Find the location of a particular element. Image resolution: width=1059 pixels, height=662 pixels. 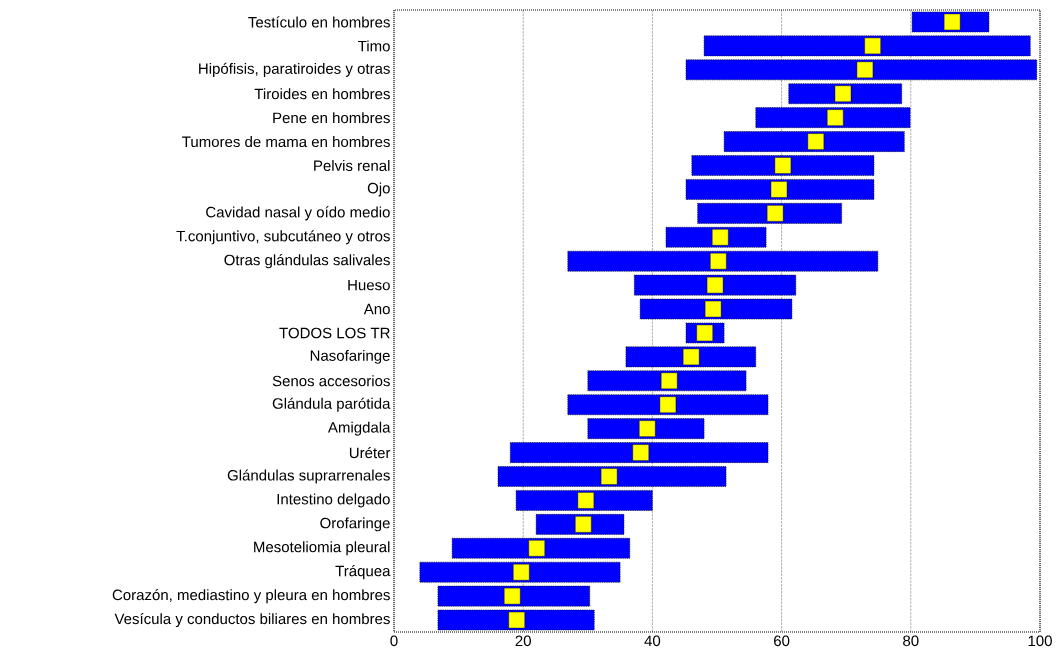

y-tick-label: Senos accesorios is located at coordinates (331, 381).